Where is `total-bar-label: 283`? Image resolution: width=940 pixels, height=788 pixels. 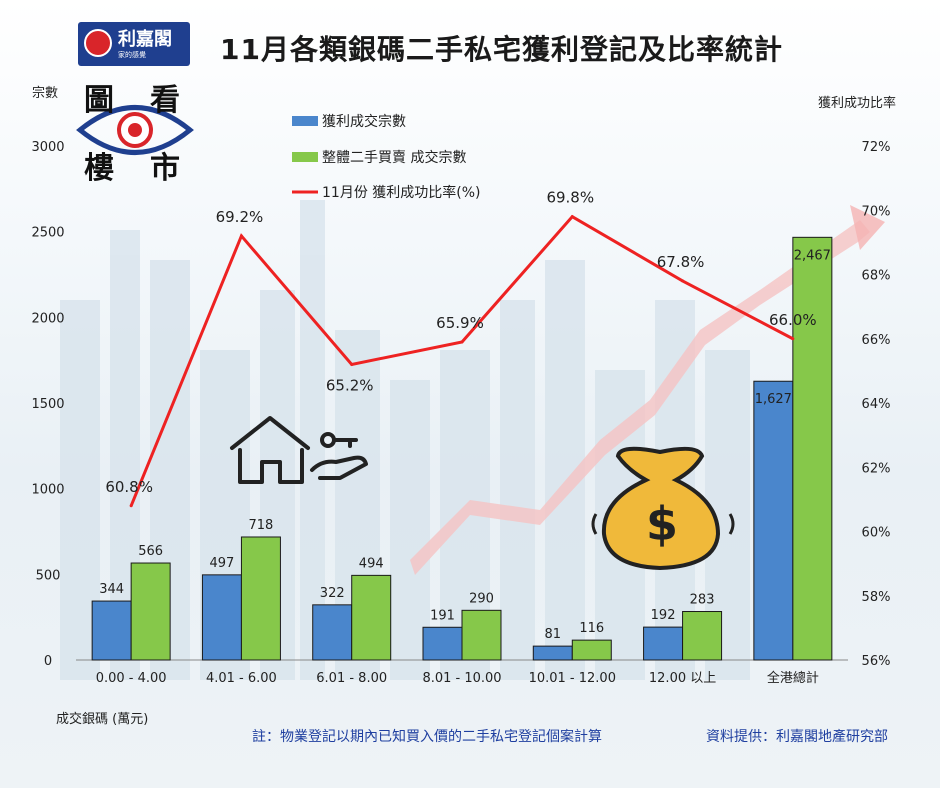
total-bar-label: 283 is located at coordinates (702, 600).